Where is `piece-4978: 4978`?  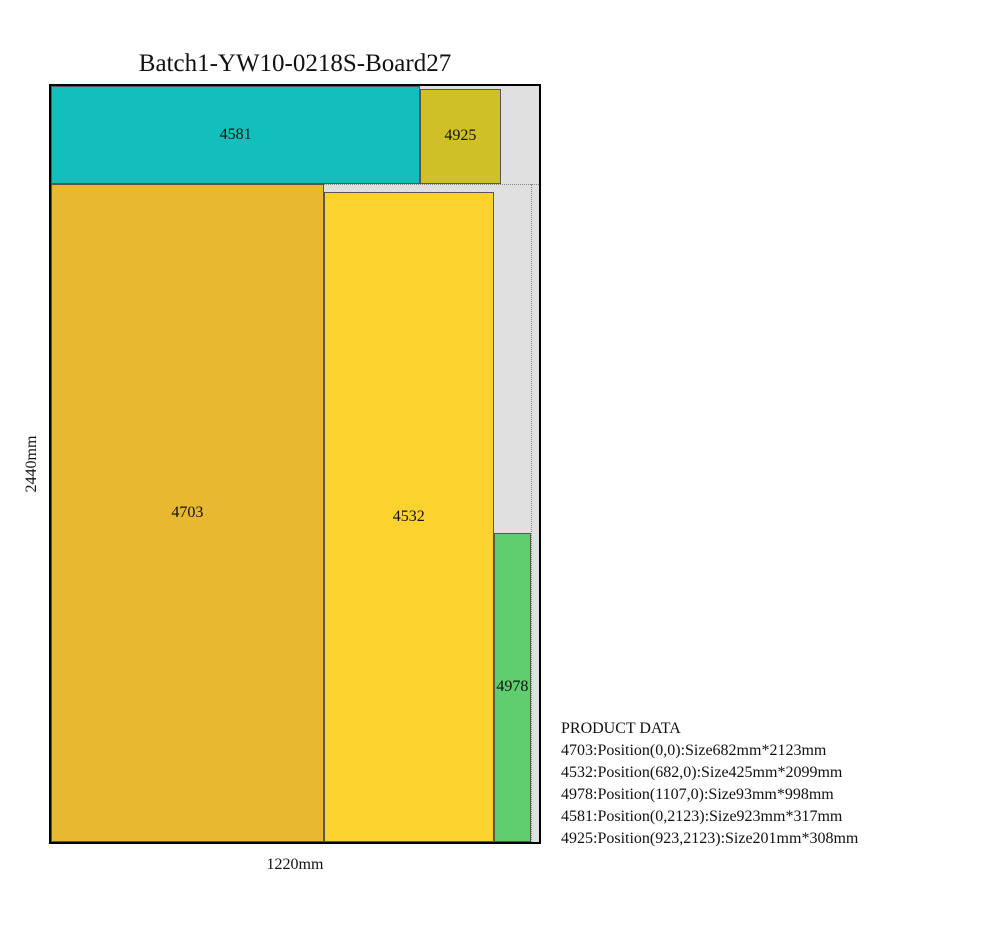 piece-4978: 4978 is located at coordinates (512, 687).